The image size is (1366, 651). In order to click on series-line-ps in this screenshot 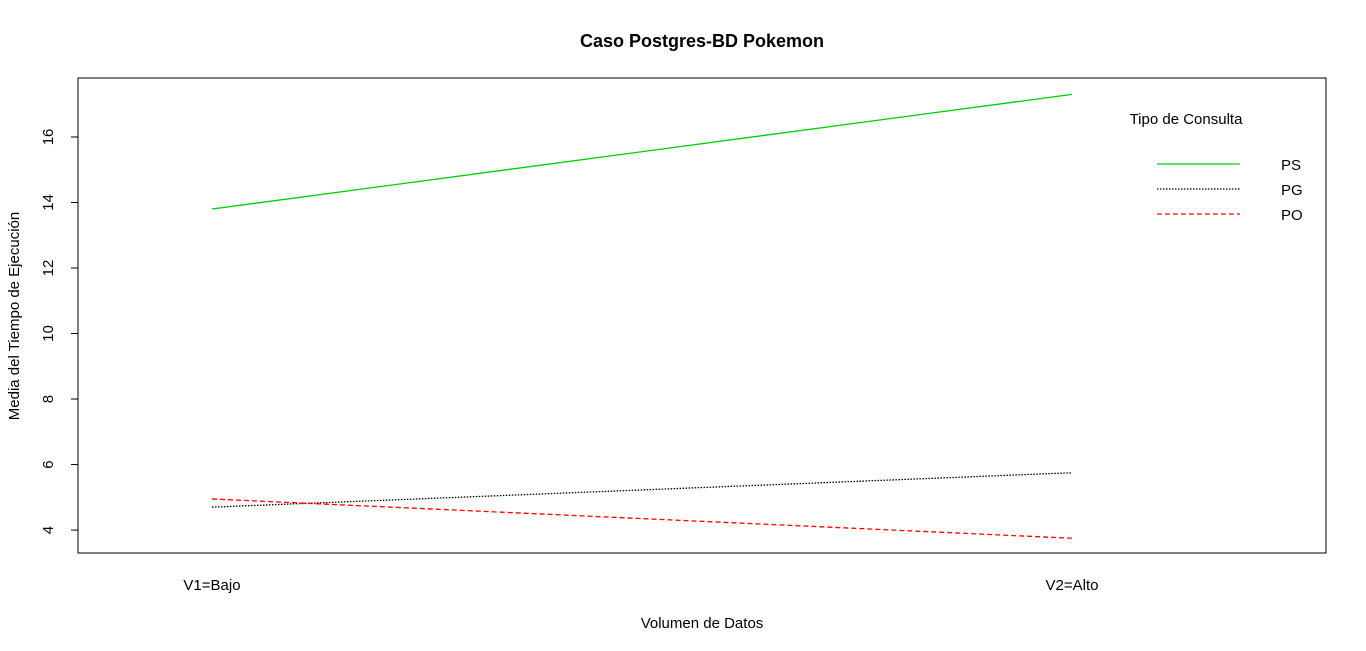, I will do `click(642, 151)`.